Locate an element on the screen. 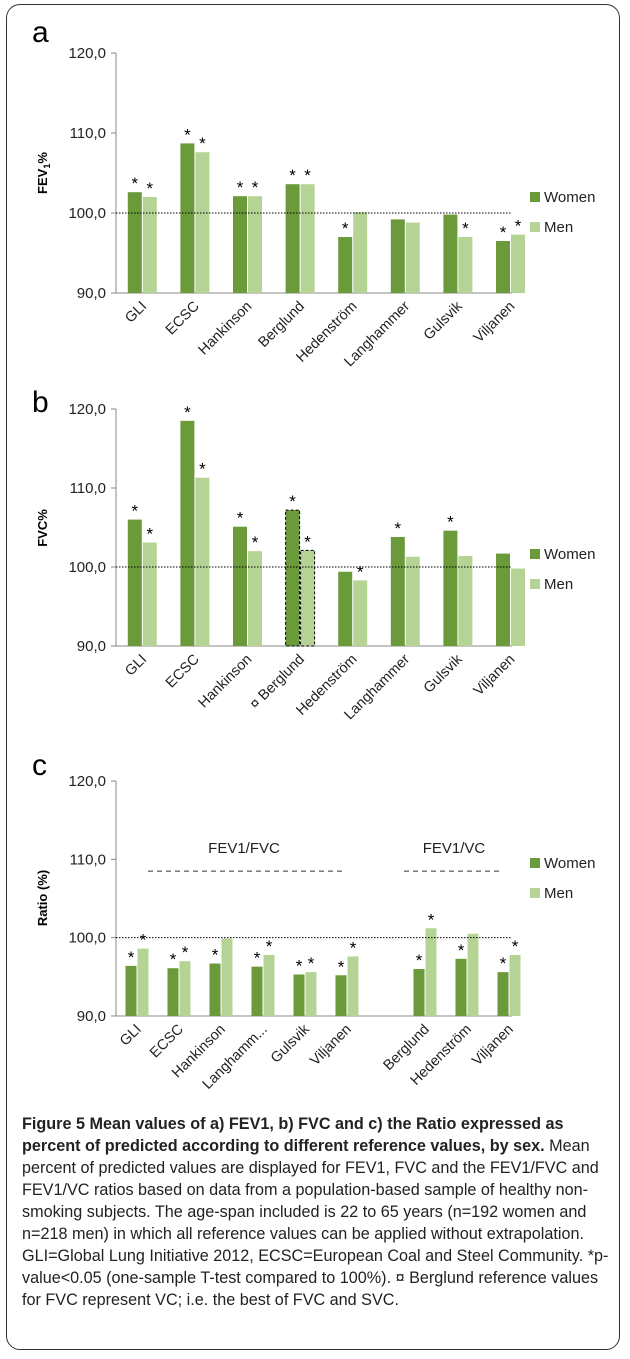 The width and height of the screenshot is (630, 1359). panel-b-legend-swatch-women is located at coordinates (535, 554).